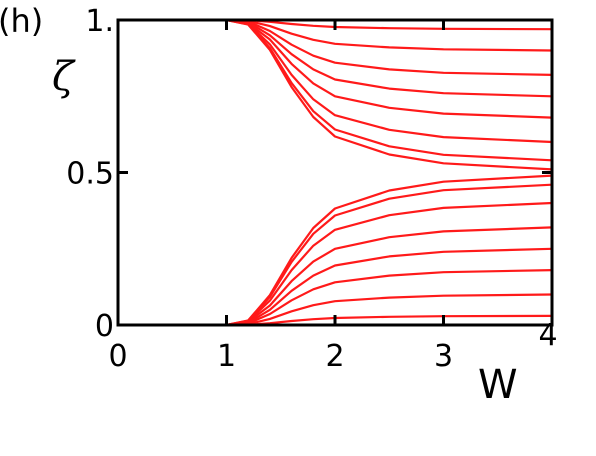 The width and height of the screenshot is (596, 456). Describe the element at coordinates (226, 356) in the screenshot. I see `x-tick-label: 1` at that location.